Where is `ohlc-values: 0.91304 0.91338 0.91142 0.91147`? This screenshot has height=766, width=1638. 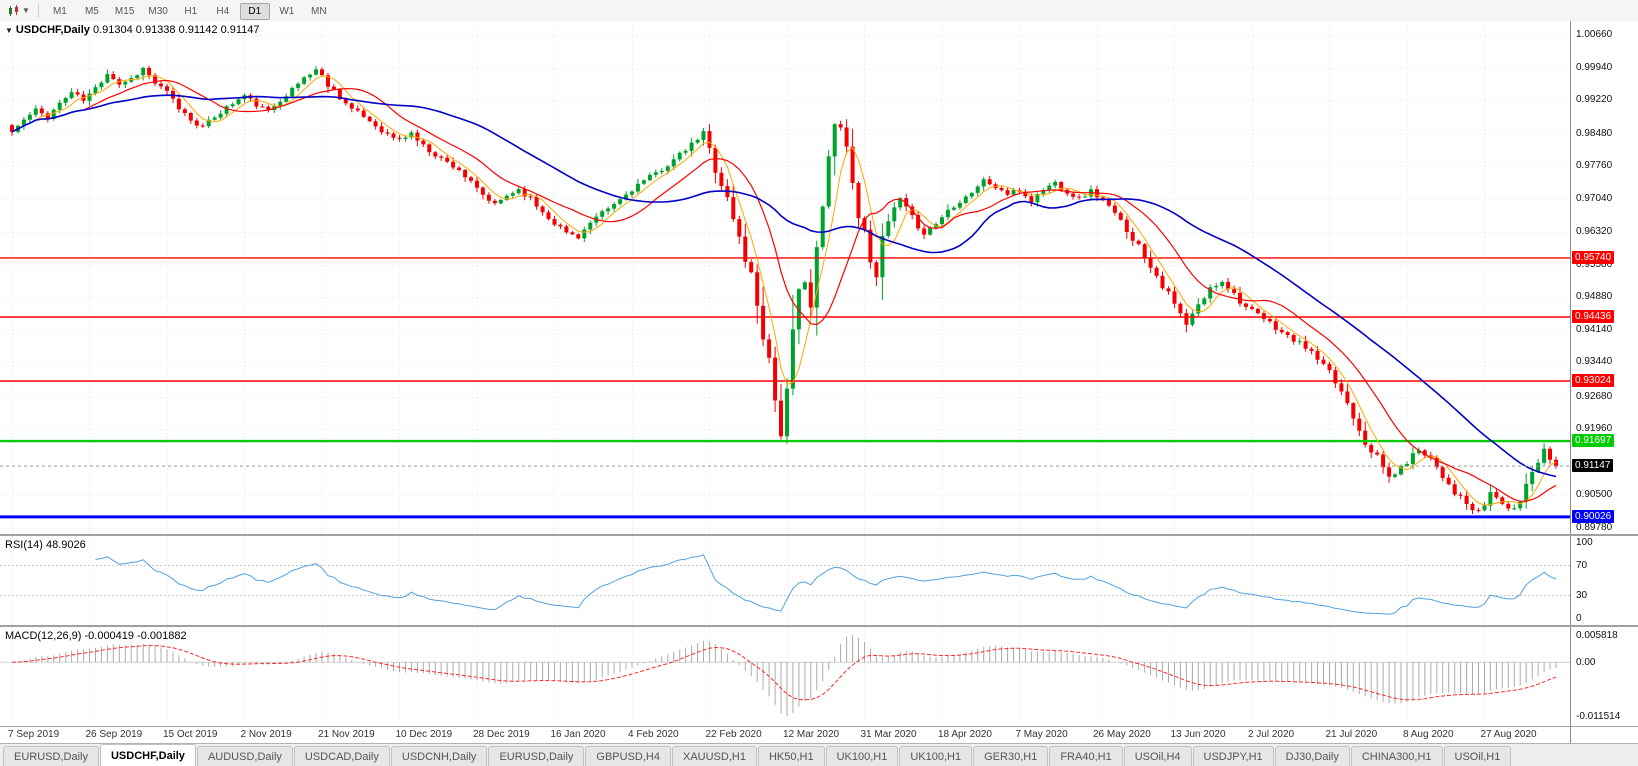 ohlc-values: 0.91304 0.91338 0.91142 0.91147 is located at coordinates (176, 30).